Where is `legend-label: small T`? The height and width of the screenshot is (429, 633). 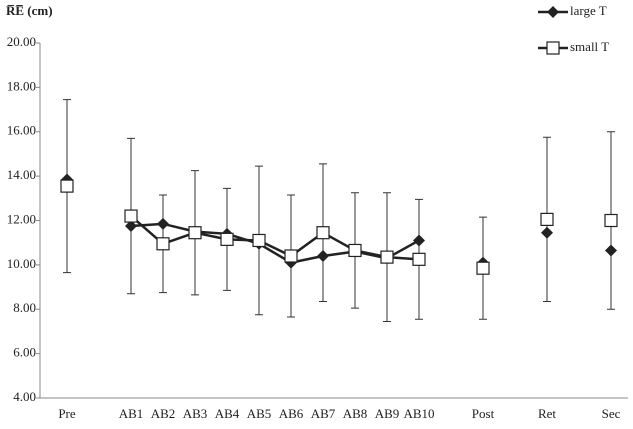
legend-label: small T is located at coordinates (589, 46).